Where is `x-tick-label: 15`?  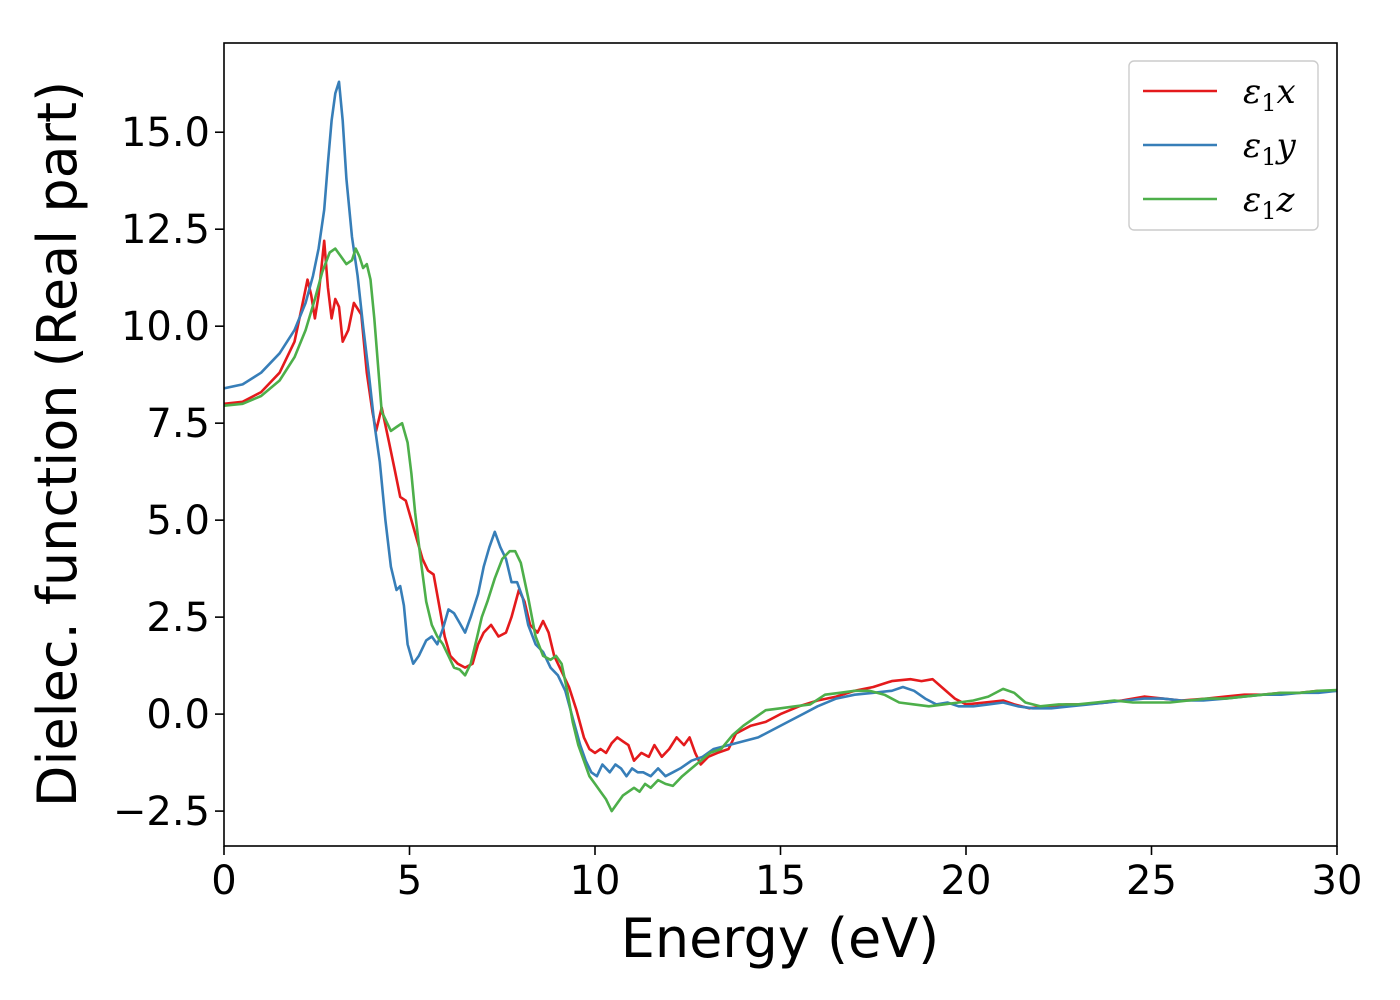
x-tick-label: 15 is located at coordinates (780, 881).